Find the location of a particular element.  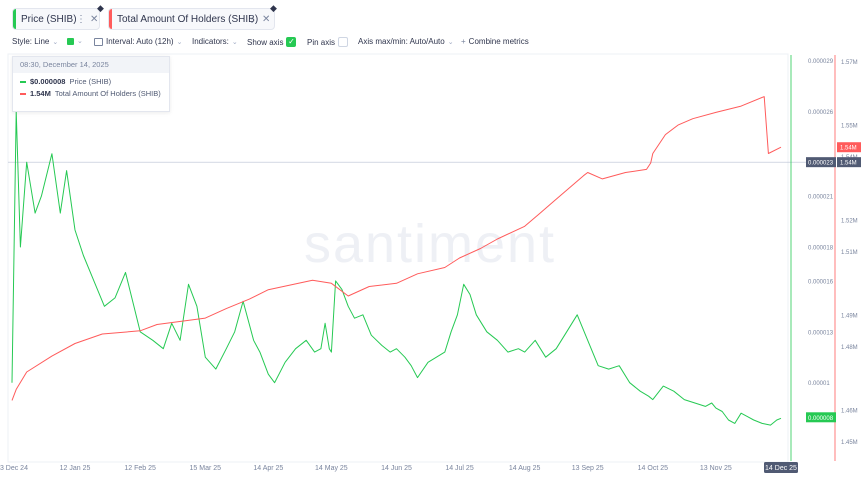

price-current-box is located at coordinates (821, 417).